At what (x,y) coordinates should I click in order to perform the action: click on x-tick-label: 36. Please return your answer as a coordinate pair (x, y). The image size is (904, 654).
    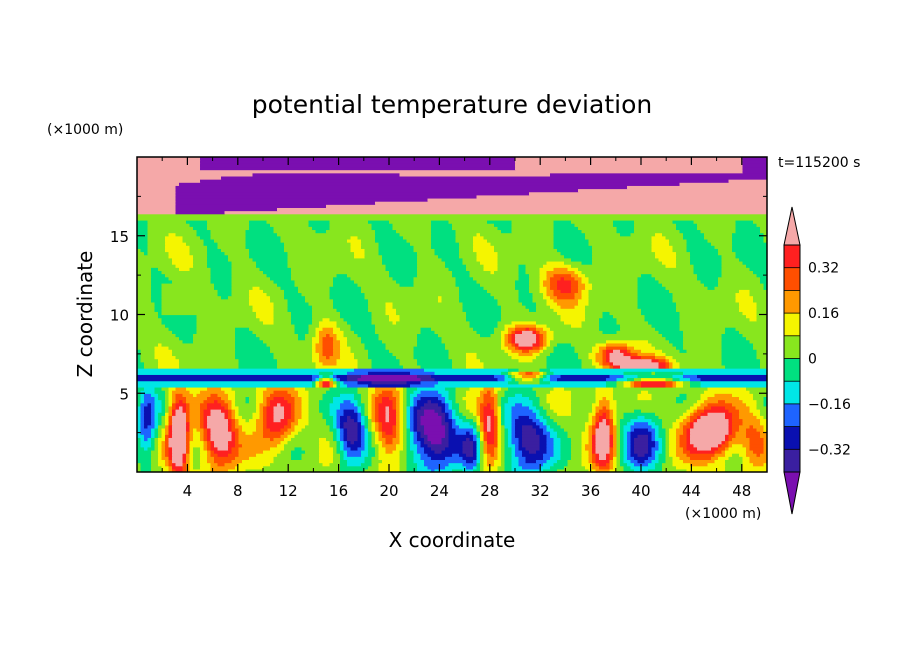
    Looking at the image, I should click on (590, 491).